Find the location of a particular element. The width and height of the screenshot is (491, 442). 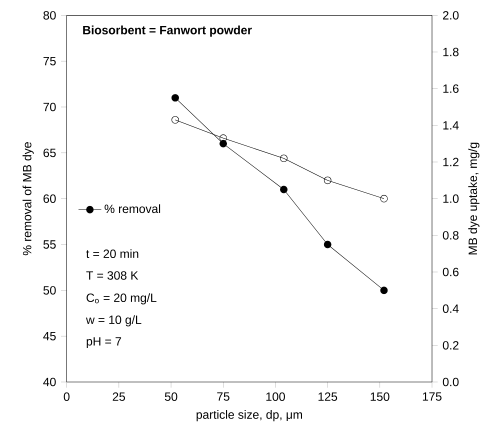

y-tick-label: 45 is located at coordinates (49, 336).